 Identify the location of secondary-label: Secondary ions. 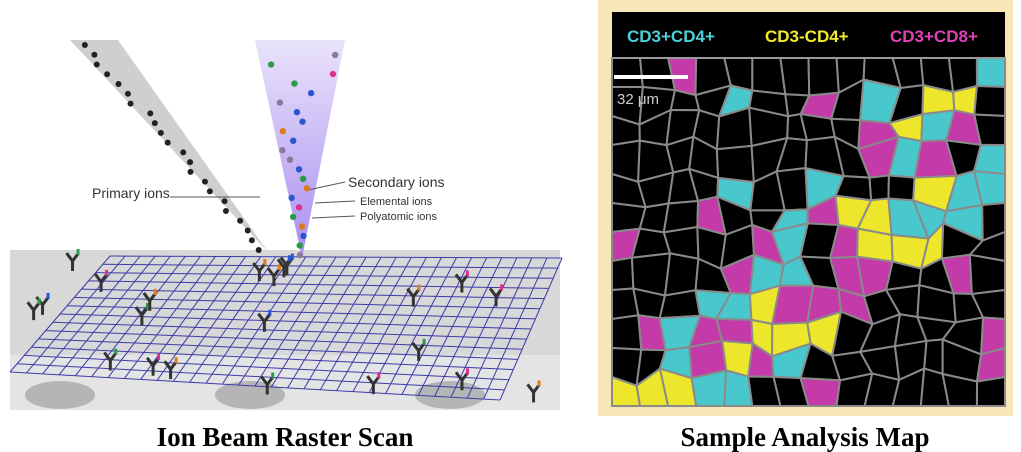
(396, 182).